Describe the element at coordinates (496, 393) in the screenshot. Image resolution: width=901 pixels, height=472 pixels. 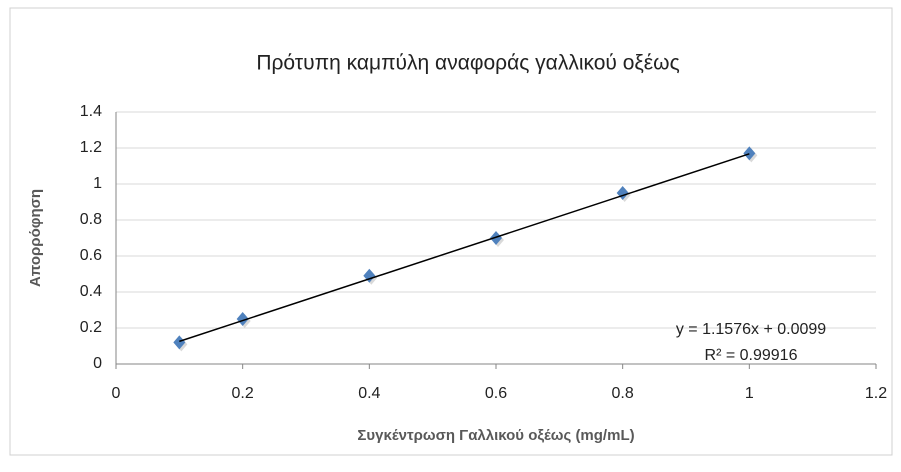
I see `x-tick-label: 0.6` at that location.